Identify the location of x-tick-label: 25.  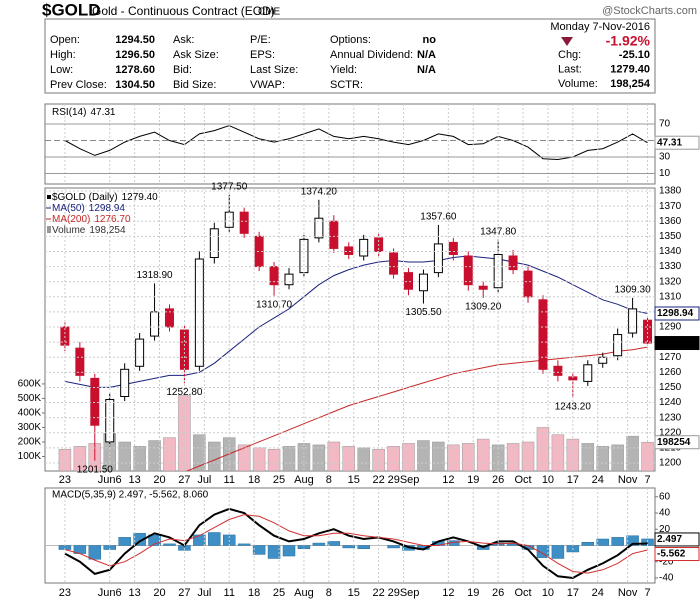
(279, 593).